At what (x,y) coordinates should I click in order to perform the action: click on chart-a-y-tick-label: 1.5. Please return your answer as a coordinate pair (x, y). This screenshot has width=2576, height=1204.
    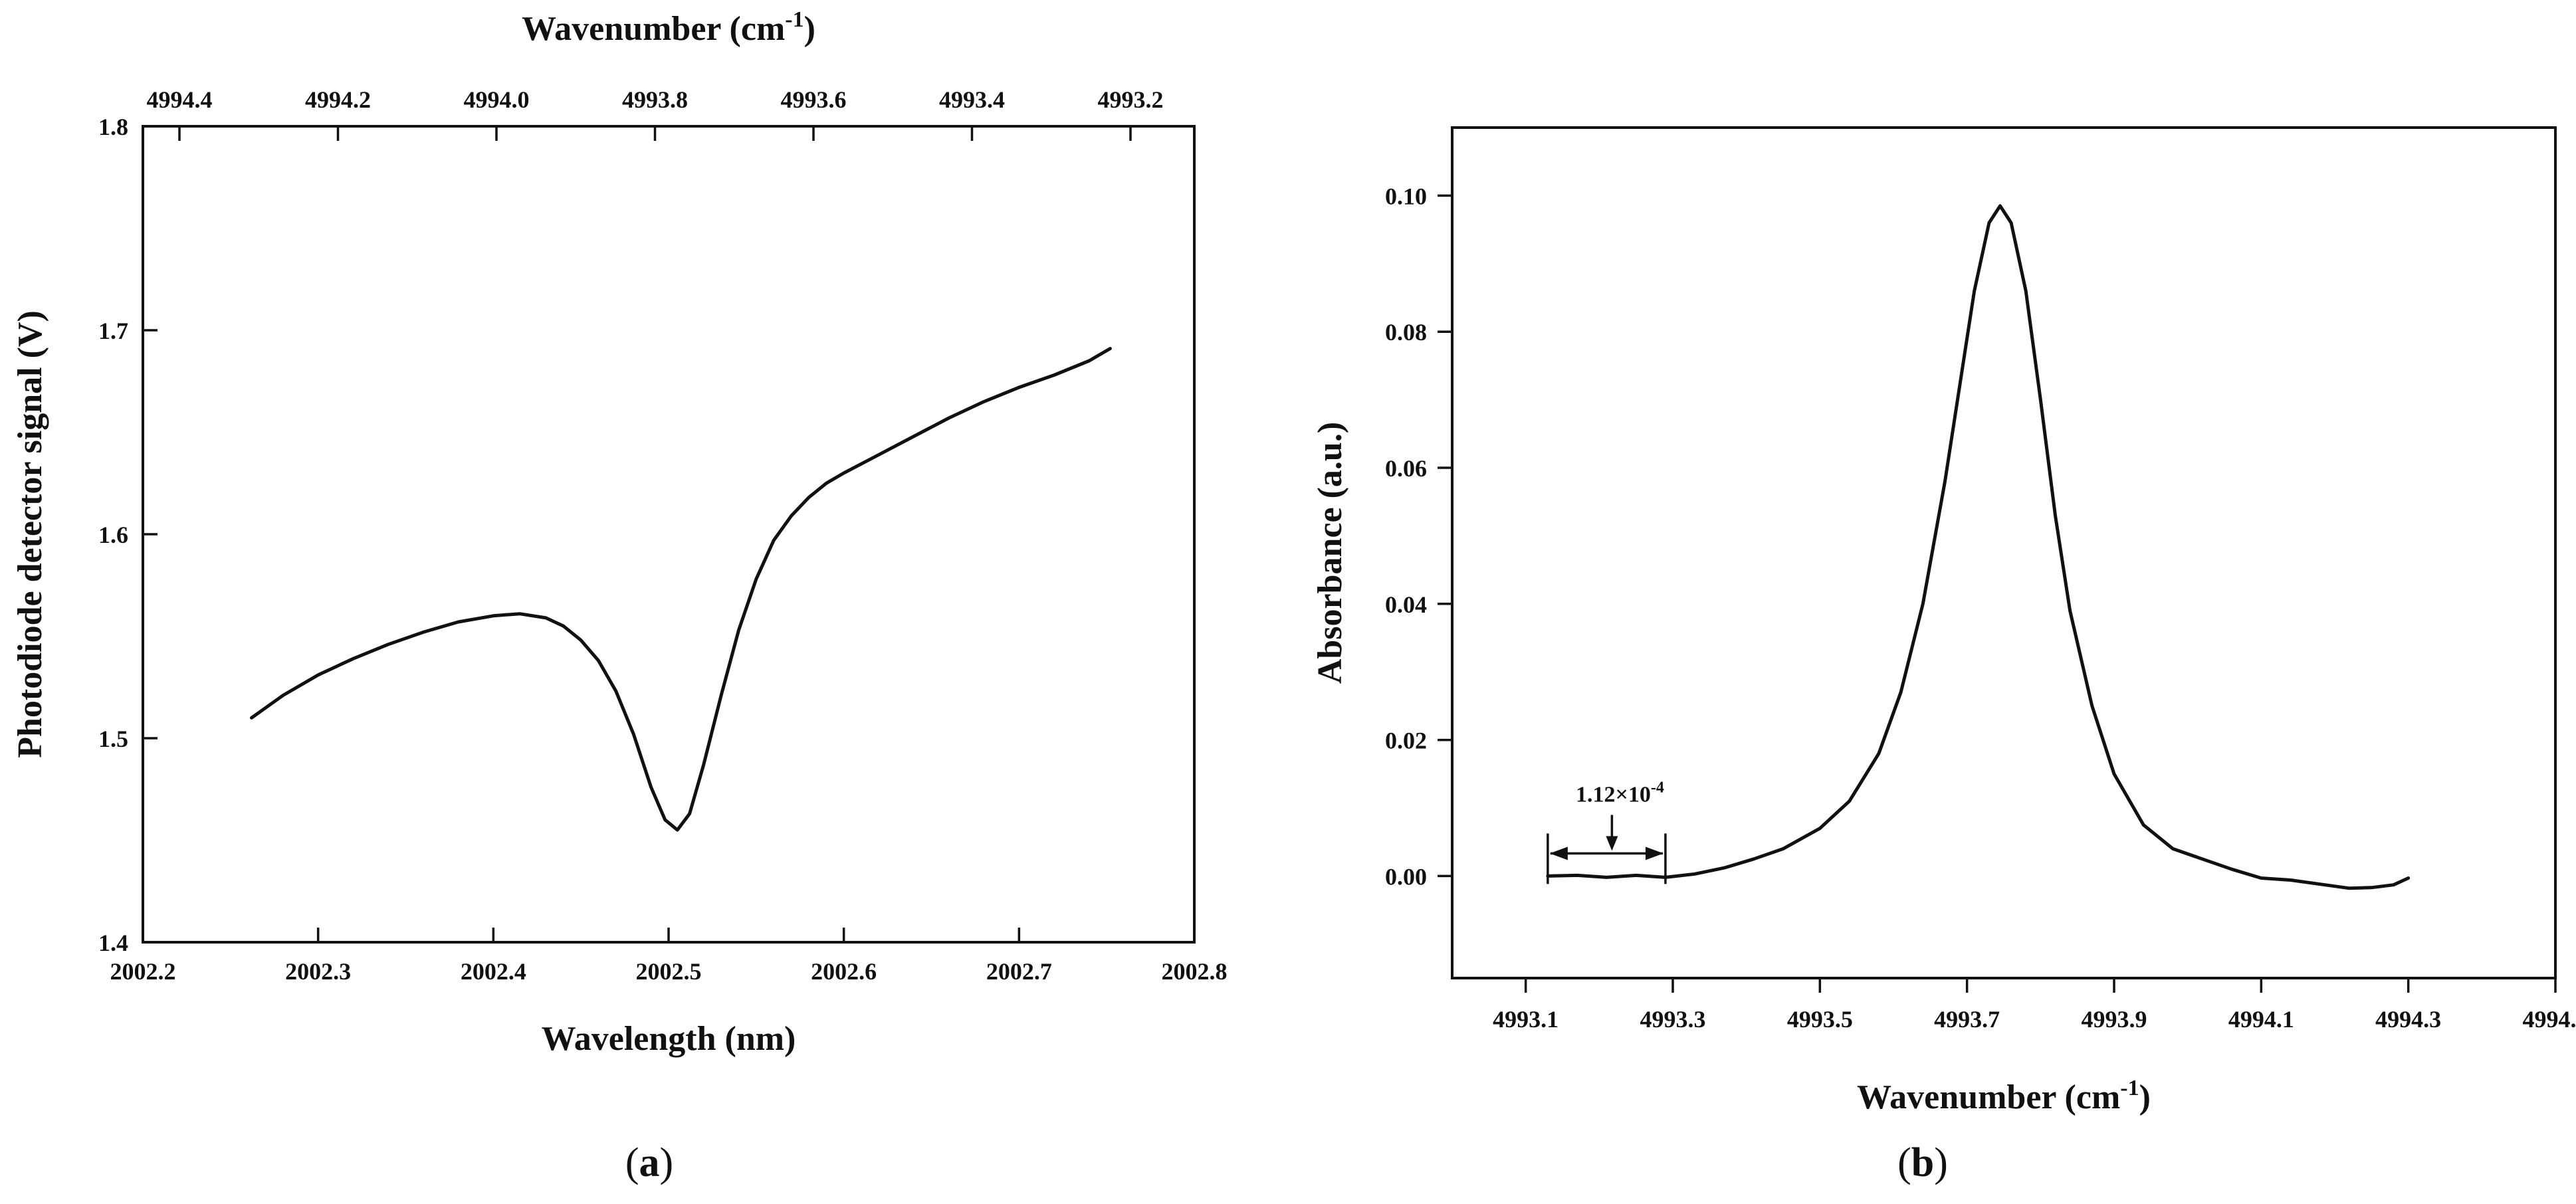
    Looking at the image, I should click on (113, 739).